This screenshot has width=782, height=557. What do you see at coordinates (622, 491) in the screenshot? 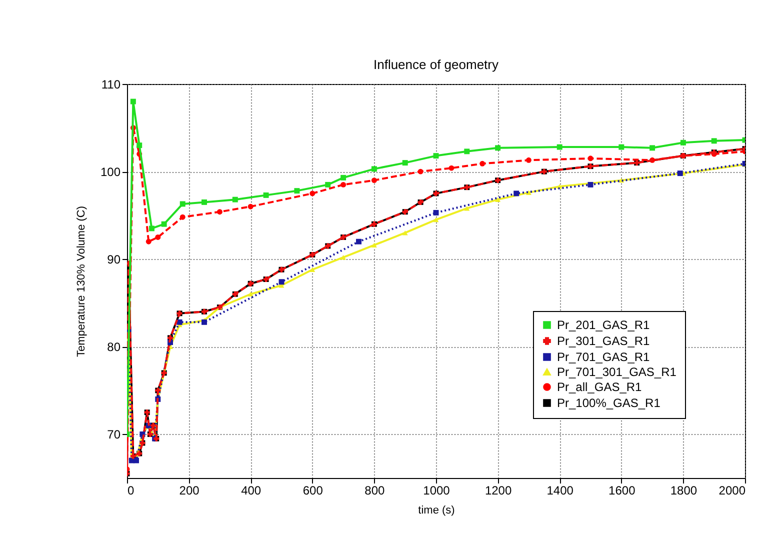
I see `x-tick-label: 1600` at bounding box center [622, 491].